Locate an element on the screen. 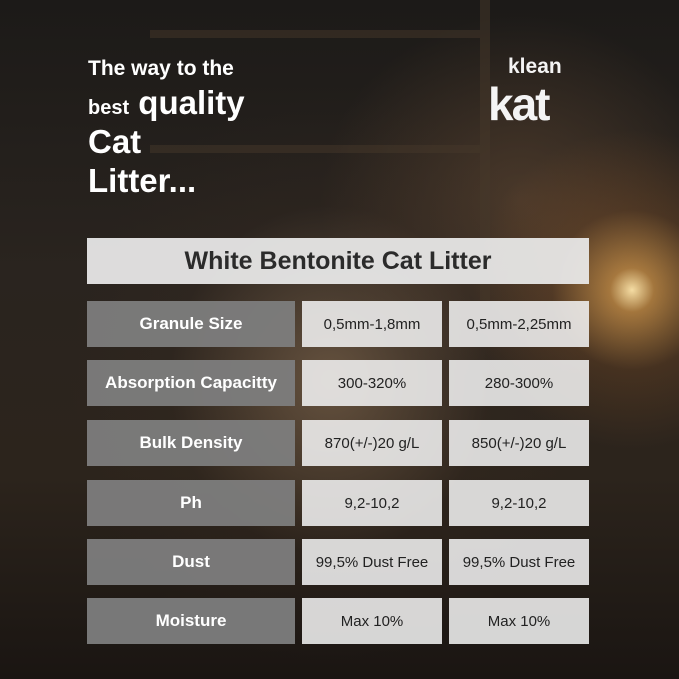  value-col-1: 0,5mm-1,8mm is located at coordinates (372, 324).